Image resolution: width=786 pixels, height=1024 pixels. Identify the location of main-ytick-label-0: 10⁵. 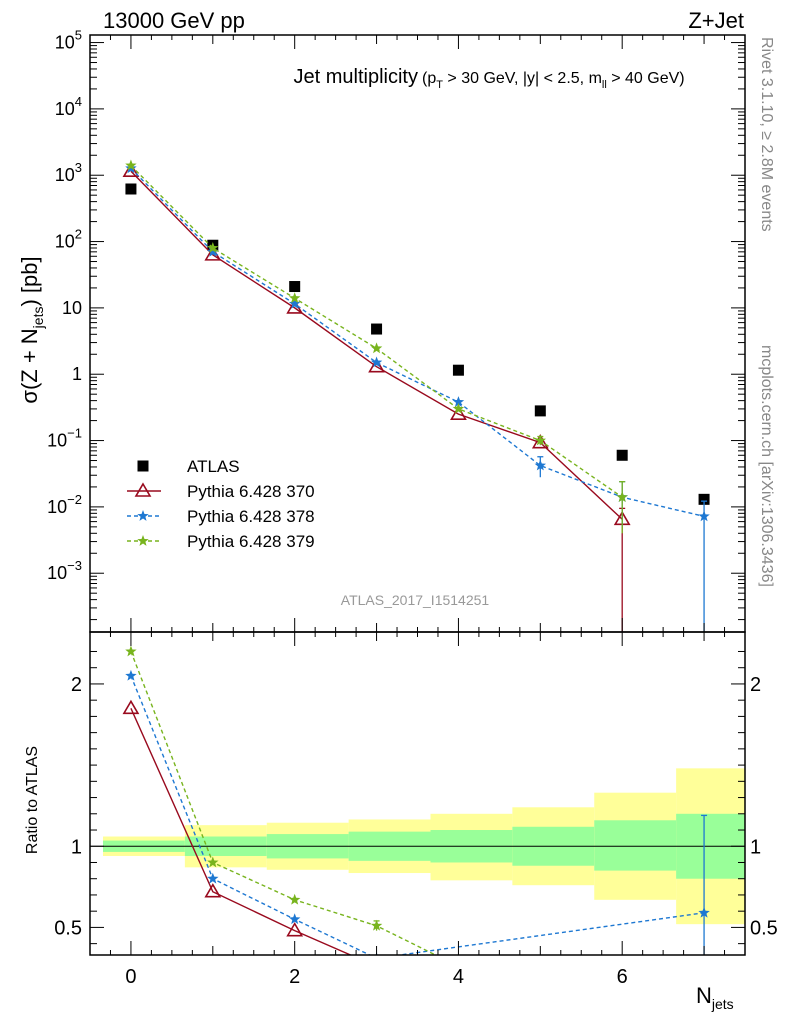
(68, 40).